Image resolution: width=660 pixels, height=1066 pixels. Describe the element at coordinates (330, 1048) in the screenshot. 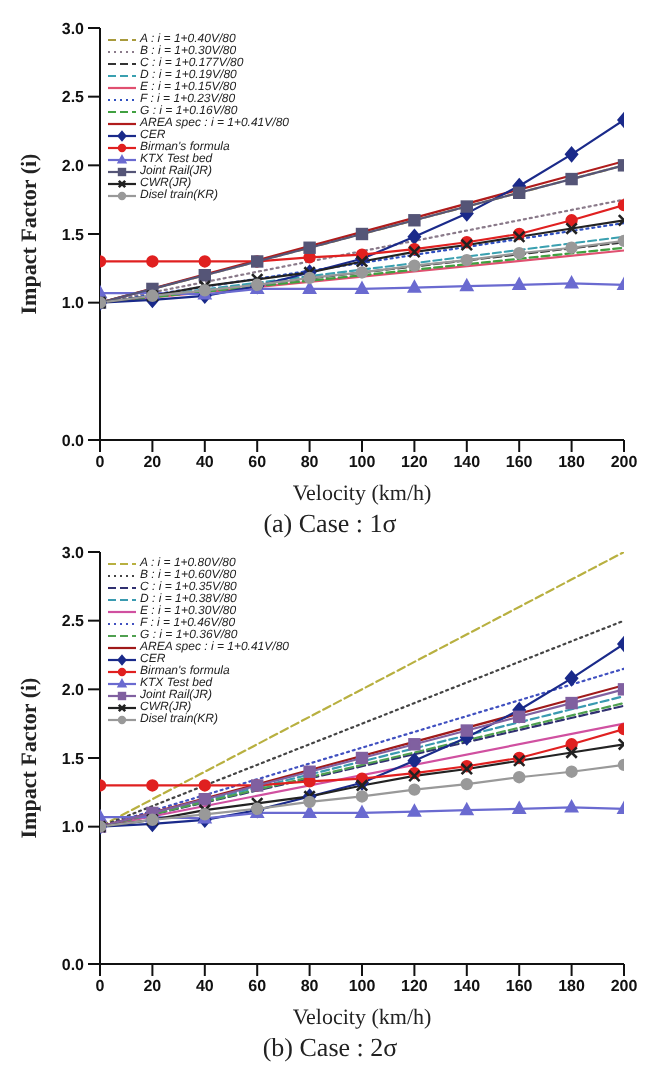

I see `text: (b) Case : 2σ` at that location.